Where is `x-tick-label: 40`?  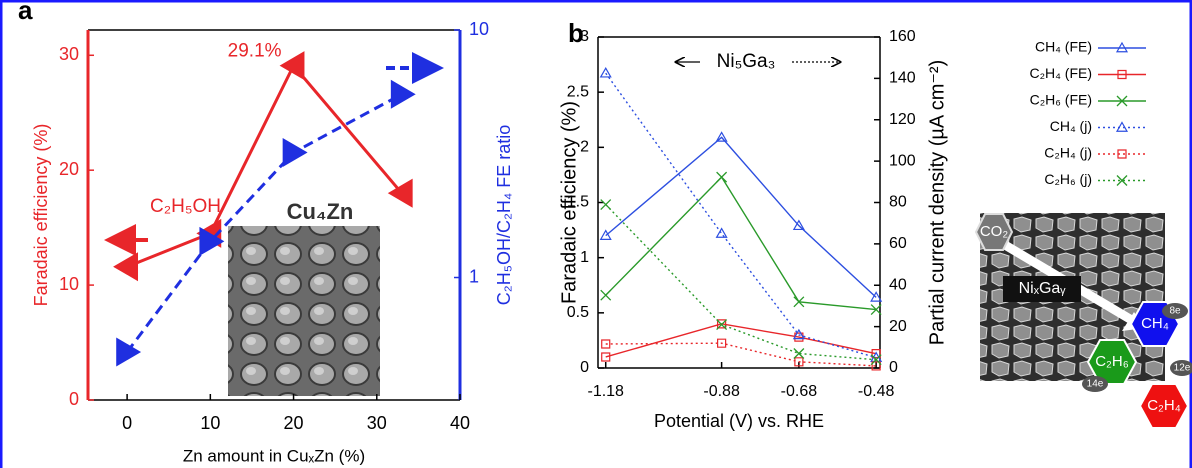 x-tick-label: 40 is located at coordinates (460, 423).